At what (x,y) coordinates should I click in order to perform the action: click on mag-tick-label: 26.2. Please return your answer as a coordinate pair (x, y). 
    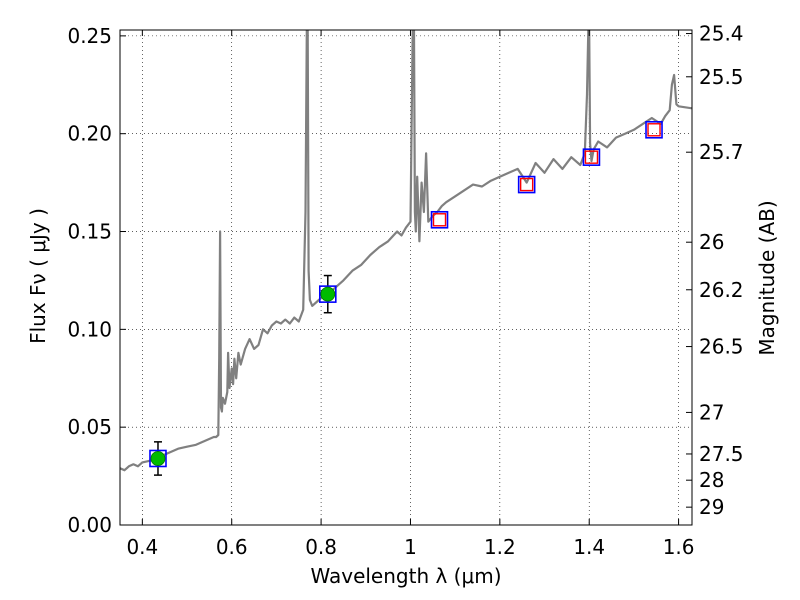
    Looking at the image, I should click on (721, 290).